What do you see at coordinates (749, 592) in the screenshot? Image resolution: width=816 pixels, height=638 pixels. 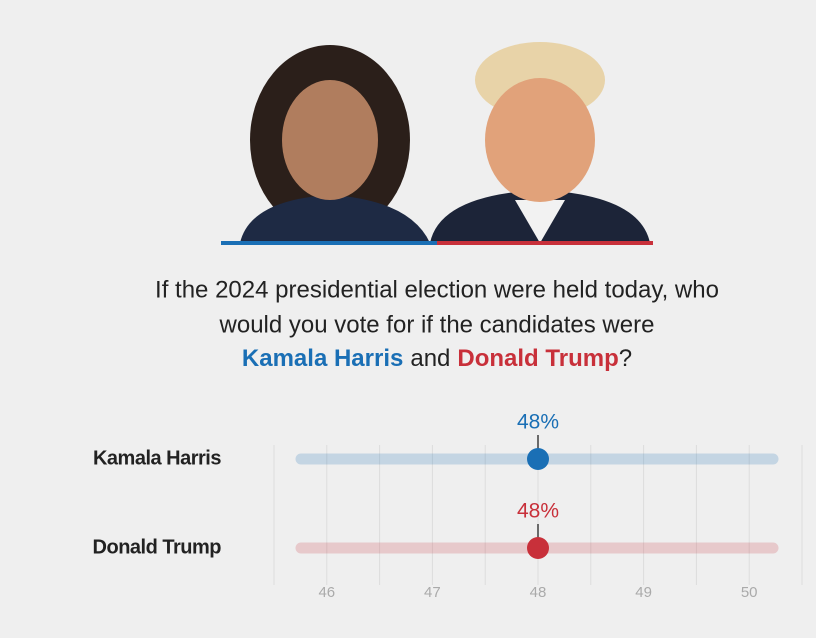 I see `x-tick-label: 50` at bounding box center [749, 592].